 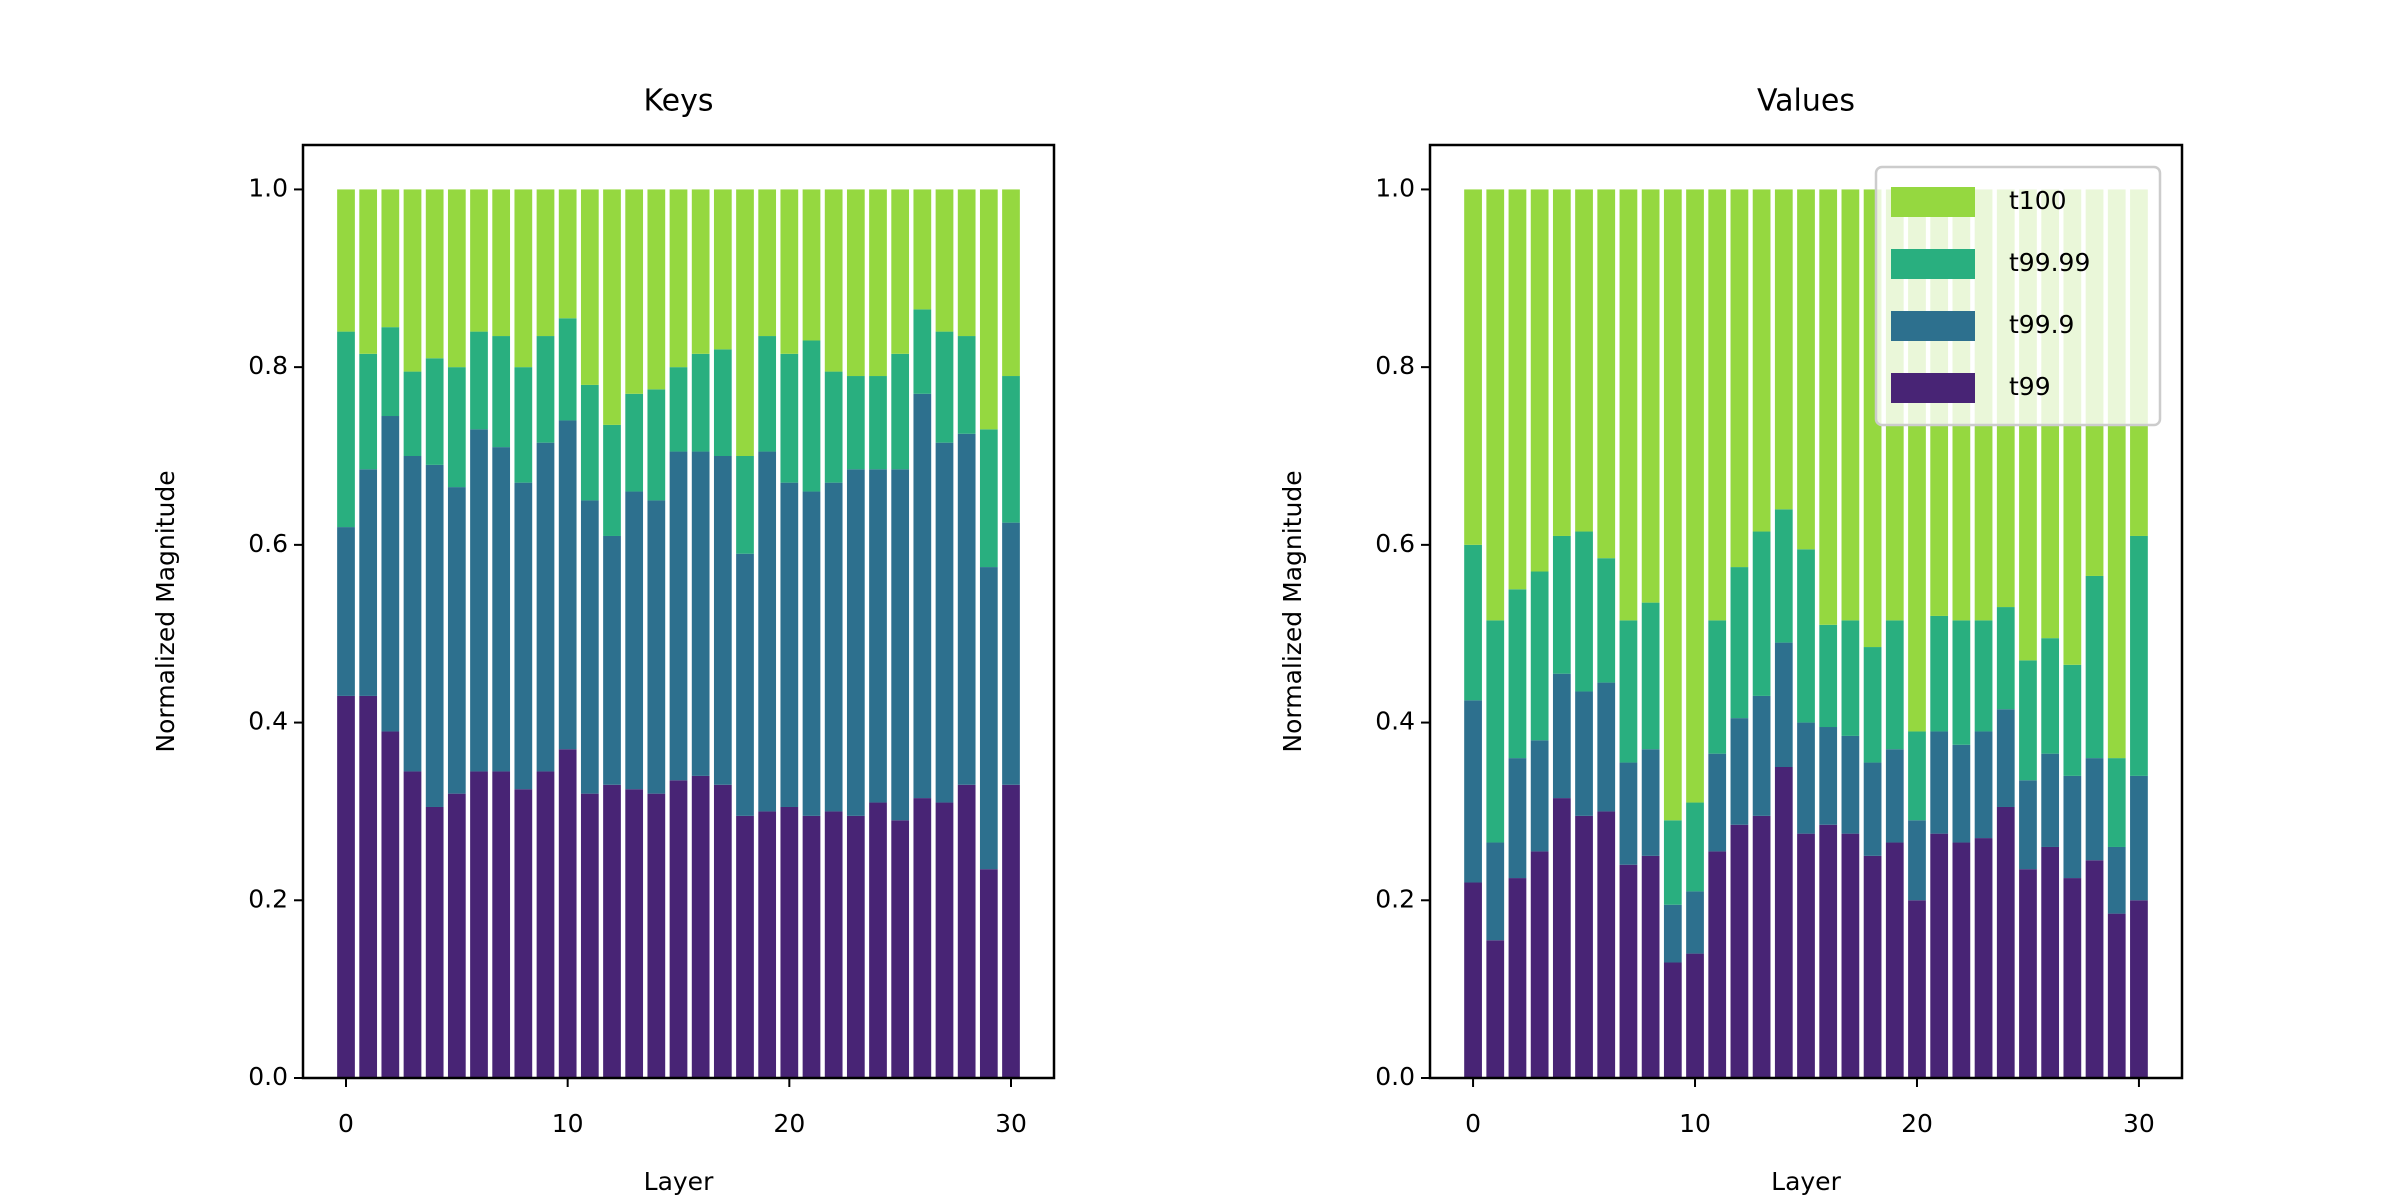 What do you see at coordinates (1933, 202) in the screenshot?
I see `legend-swatch` at bounding box center [1933, 202].